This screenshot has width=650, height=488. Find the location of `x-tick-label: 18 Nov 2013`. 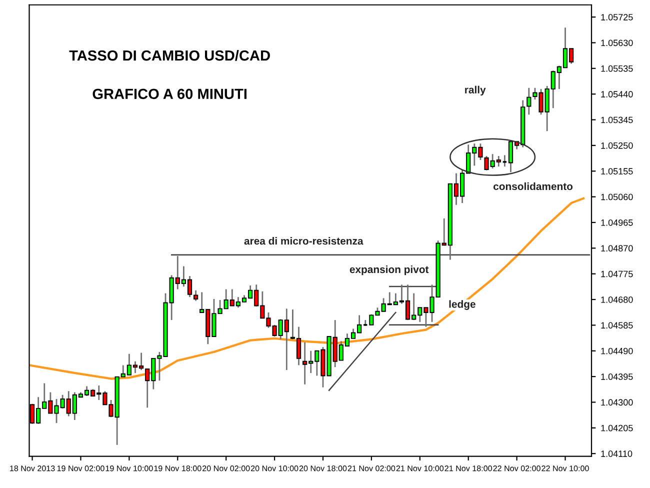

x-tick-label: 18 Nov 2013 is located at coordinates (32, 469).